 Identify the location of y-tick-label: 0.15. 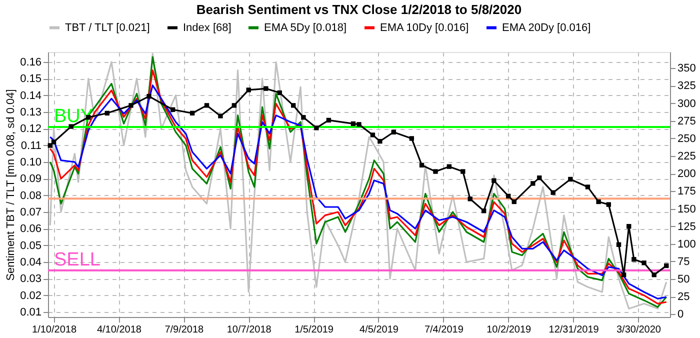
(31, 79).